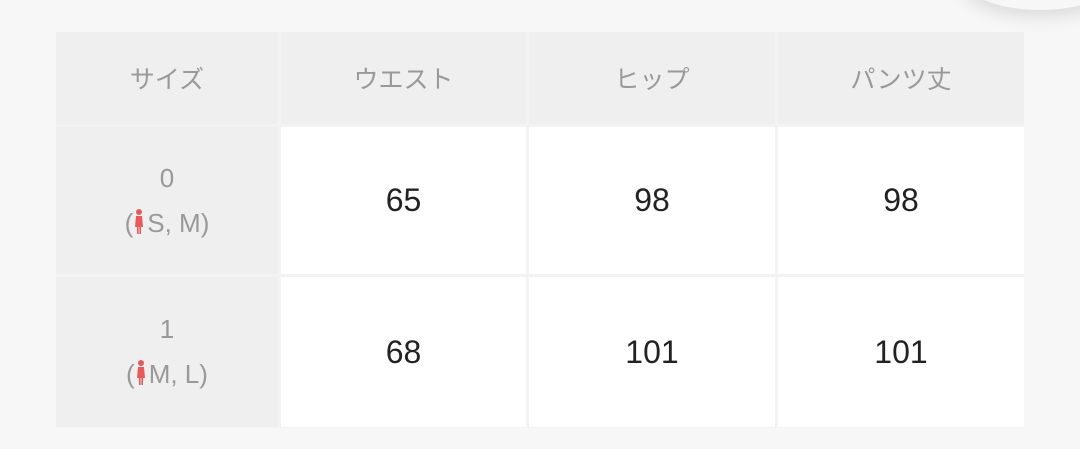 The width and height of the screenshot is (1080, 449). I want to click on fit-label: M, L, so click(174, 374).